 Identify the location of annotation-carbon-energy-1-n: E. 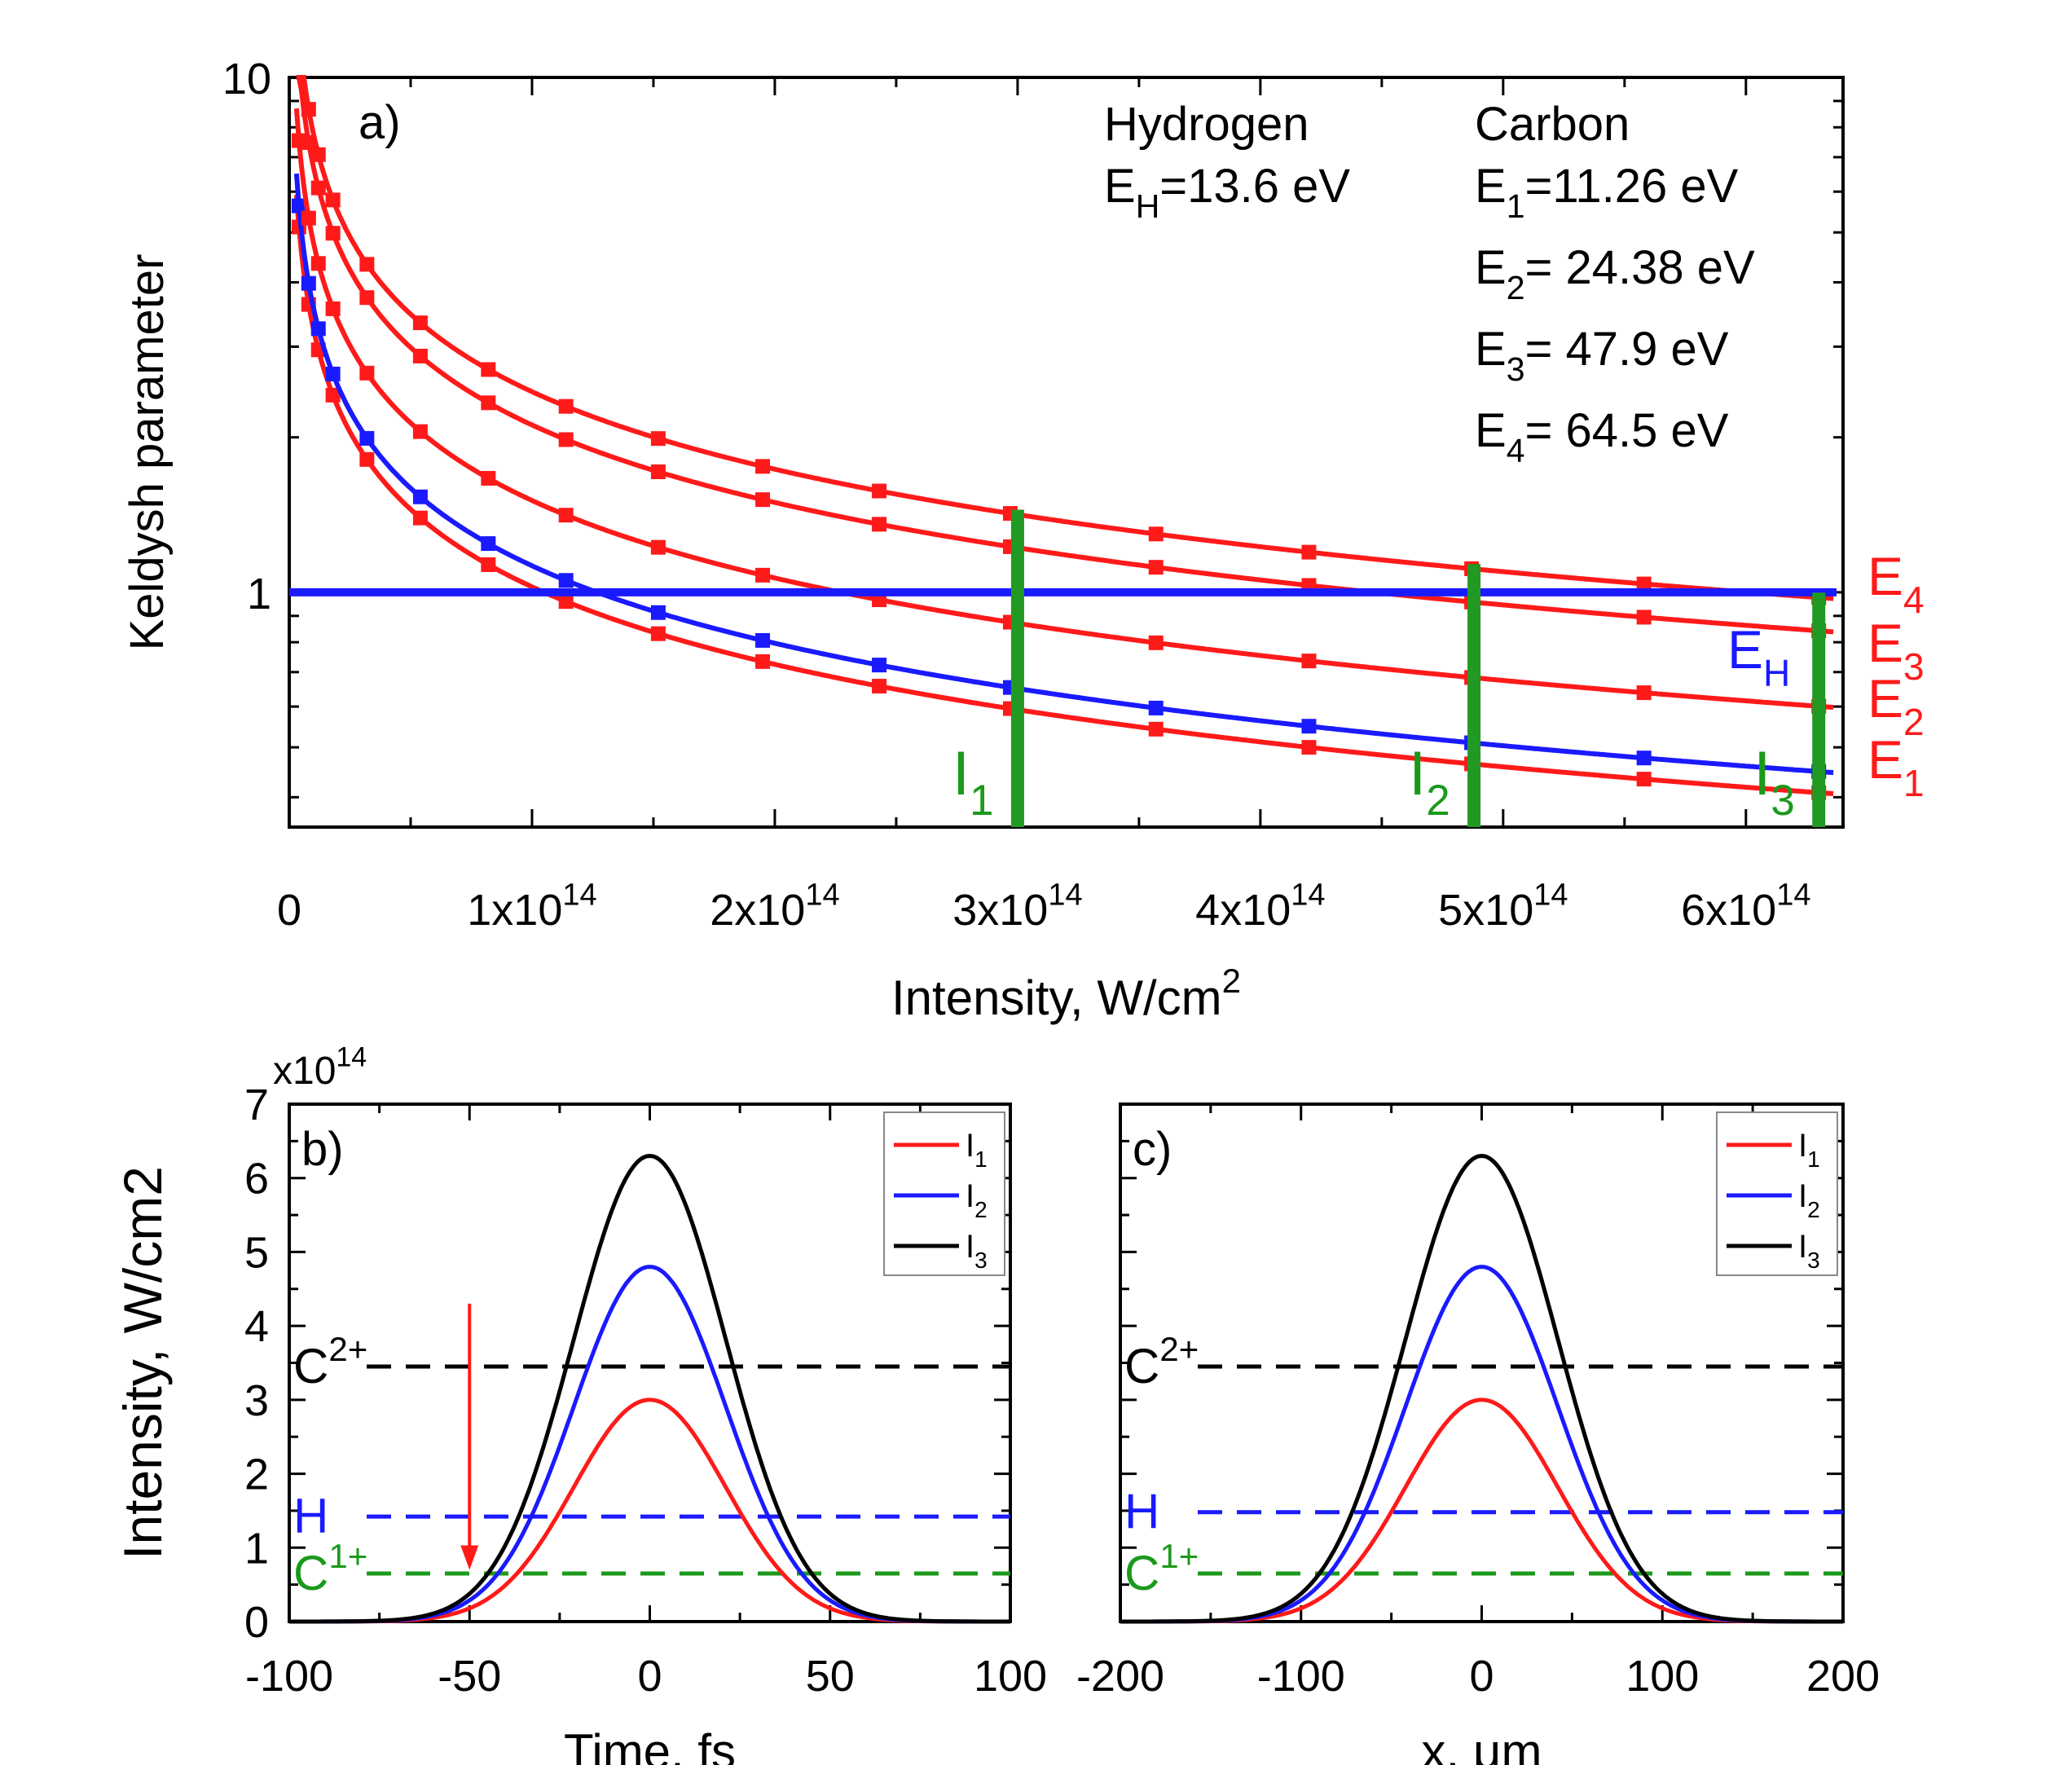
(1491, 186).